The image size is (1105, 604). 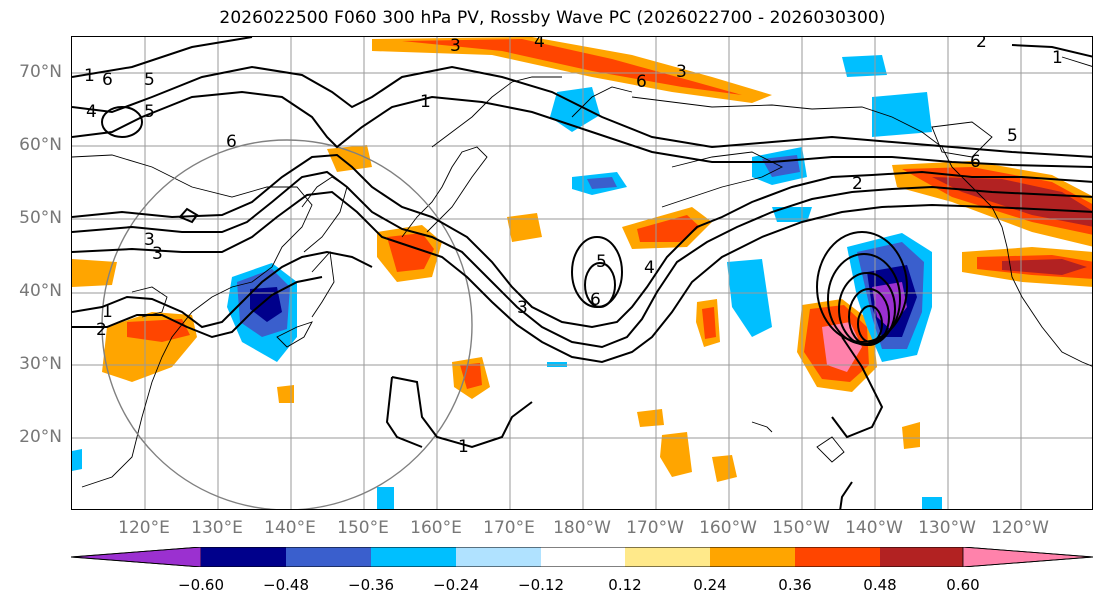 I want to click on lon-label: 150°W, so click(x=801, y=528).